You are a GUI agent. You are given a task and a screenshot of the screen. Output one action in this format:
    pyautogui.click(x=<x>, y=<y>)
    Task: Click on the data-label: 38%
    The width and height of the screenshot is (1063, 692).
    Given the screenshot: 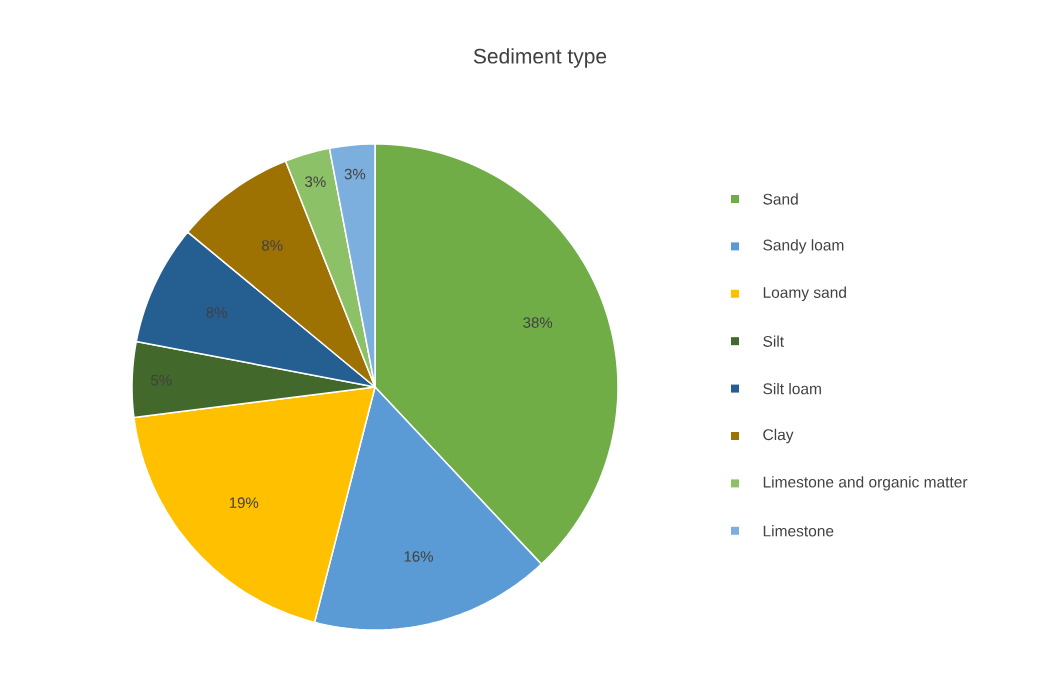 What is the action you would take?
    pyautogui.click(x=538, y=322)
    